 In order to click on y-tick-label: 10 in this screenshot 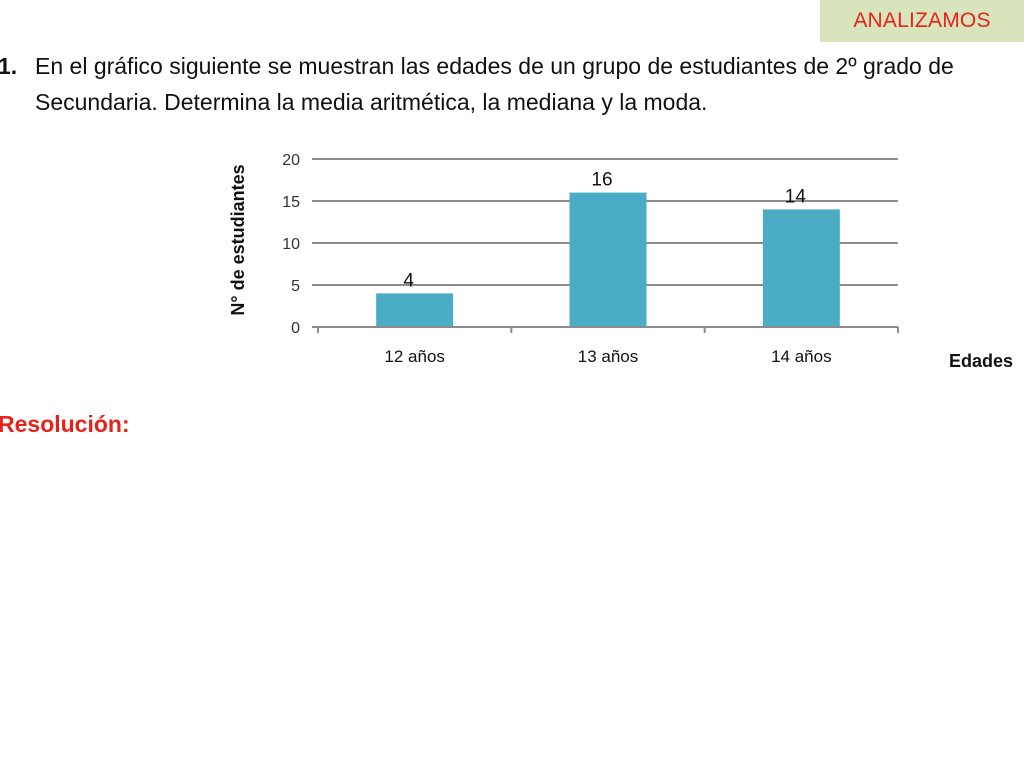, I will do `click(291, 244)`.